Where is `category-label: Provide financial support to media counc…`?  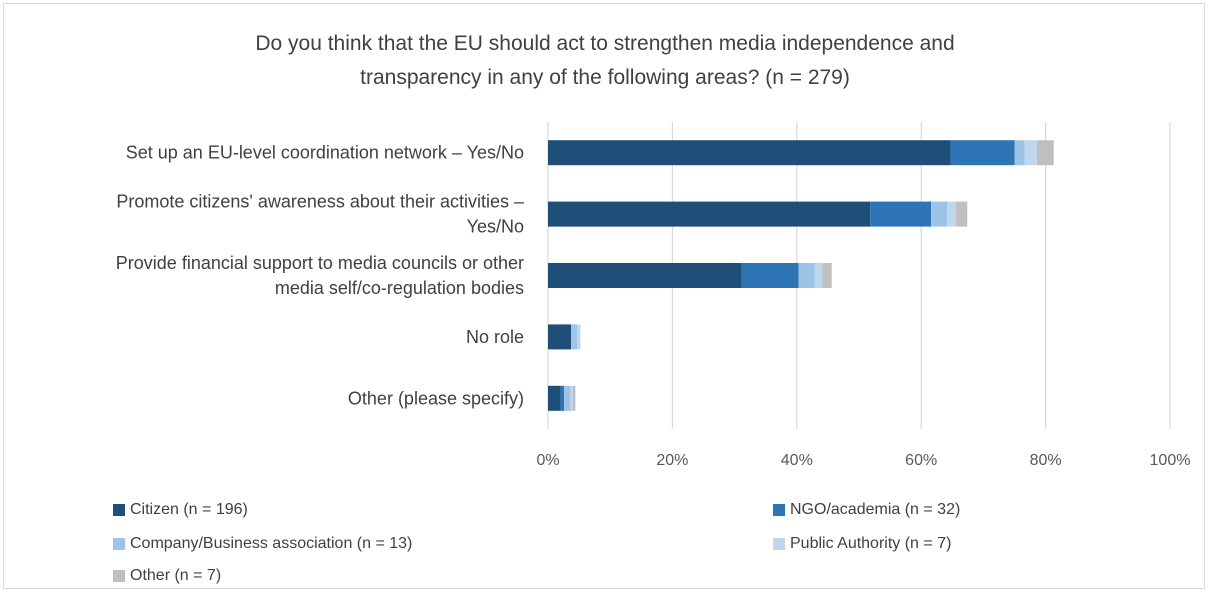
category-label: Provide financial support to media counc… is located at coordinates (320, 263).